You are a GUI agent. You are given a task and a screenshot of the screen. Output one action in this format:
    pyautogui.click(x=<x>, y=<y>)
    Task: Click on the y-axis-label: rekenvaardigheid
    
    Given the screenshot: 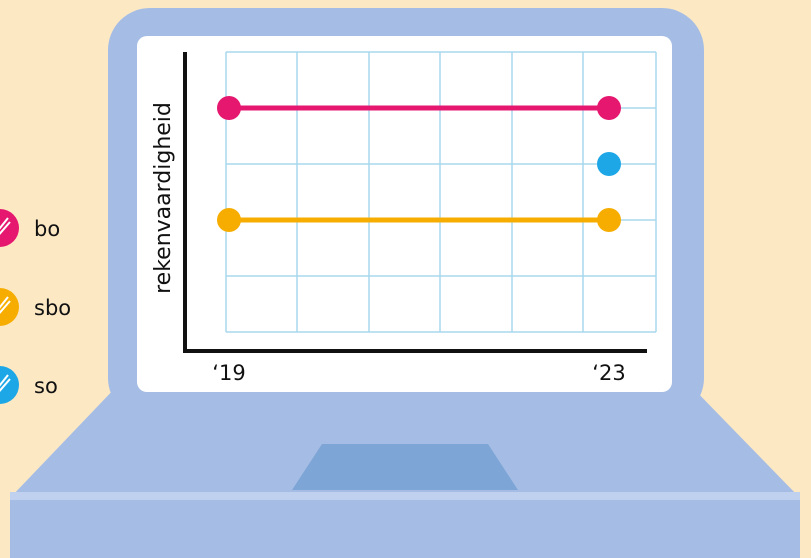 What is the action you would take?
    pyautogui.click(x=163, y=198)
    